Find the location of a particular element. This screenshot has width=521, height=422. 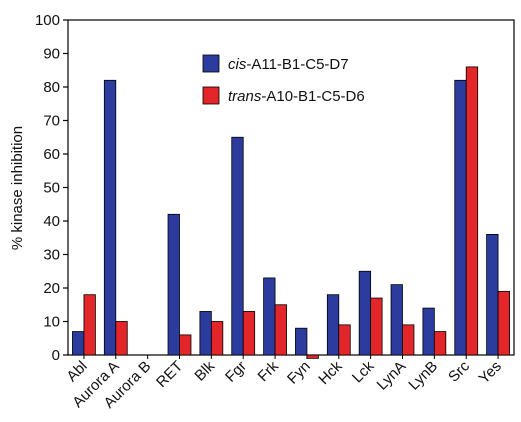

legend-label: cis-A11-B1-C5-D7 is located at coordinates (288, 64).